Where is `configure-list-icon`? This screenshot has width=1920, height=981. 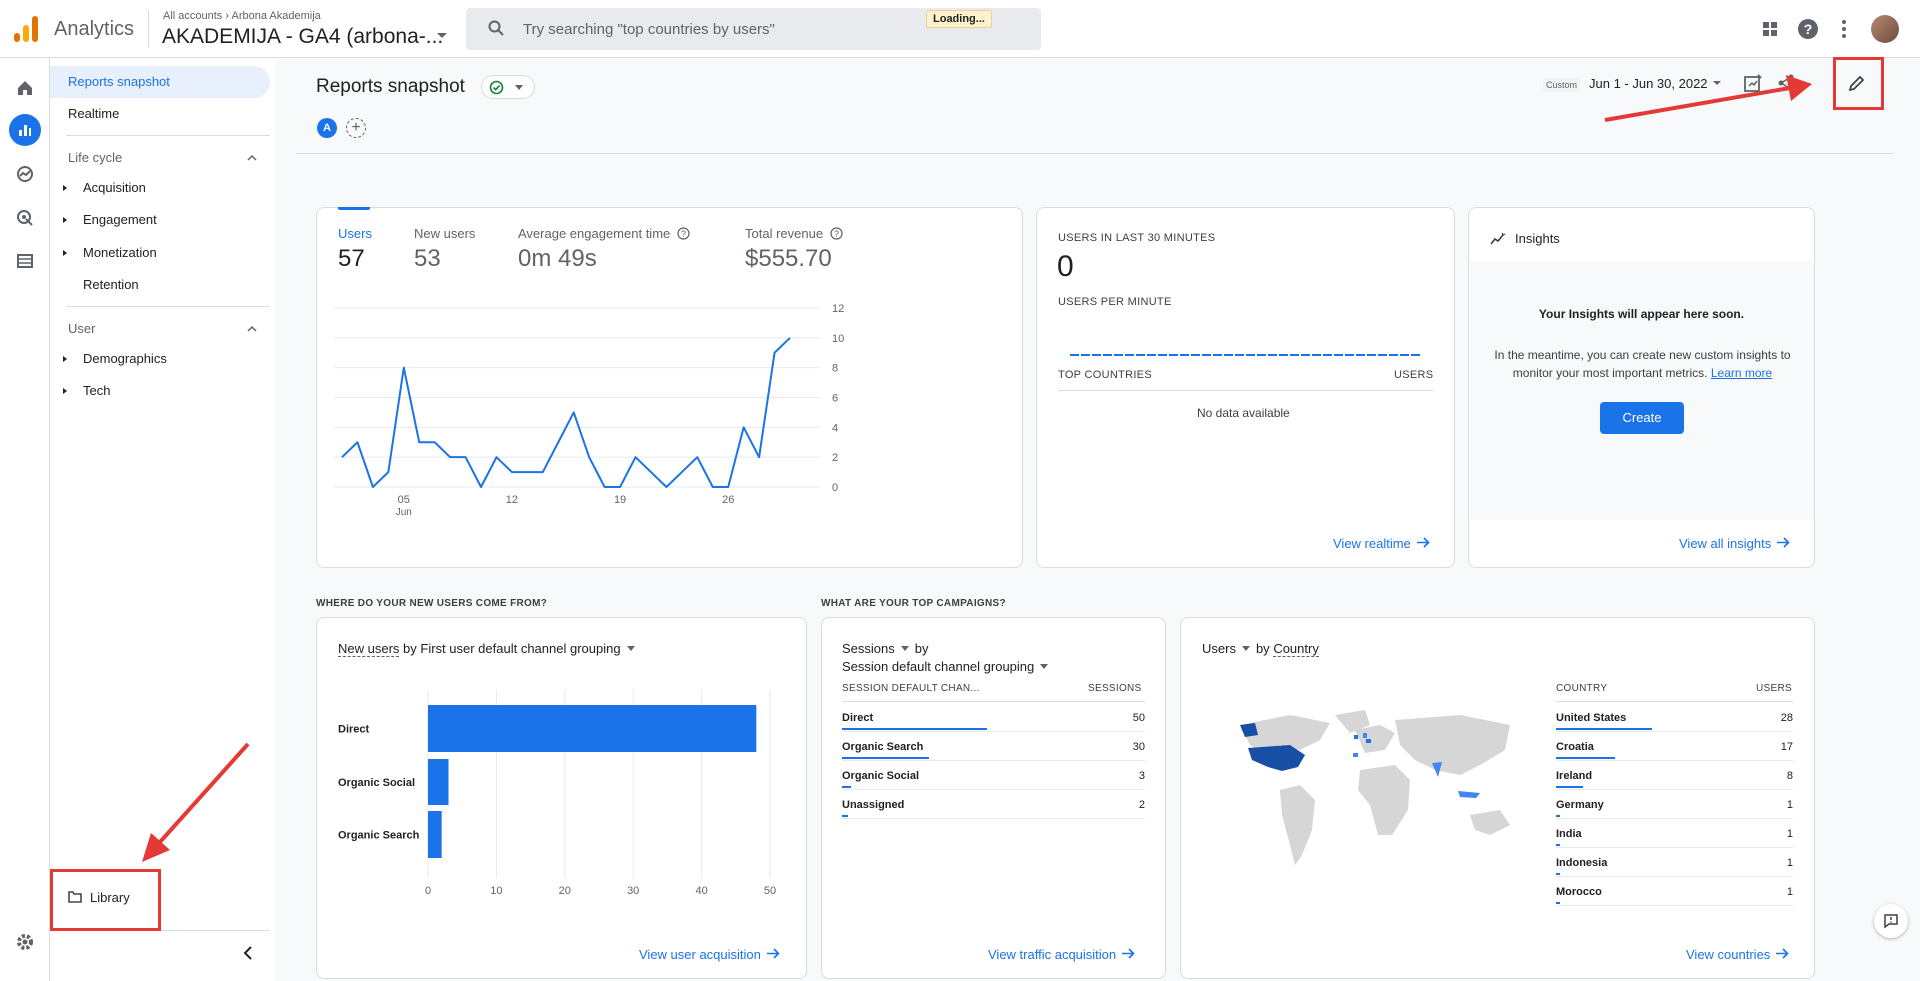 configure-list-icon is located at coordinates (25, 261).